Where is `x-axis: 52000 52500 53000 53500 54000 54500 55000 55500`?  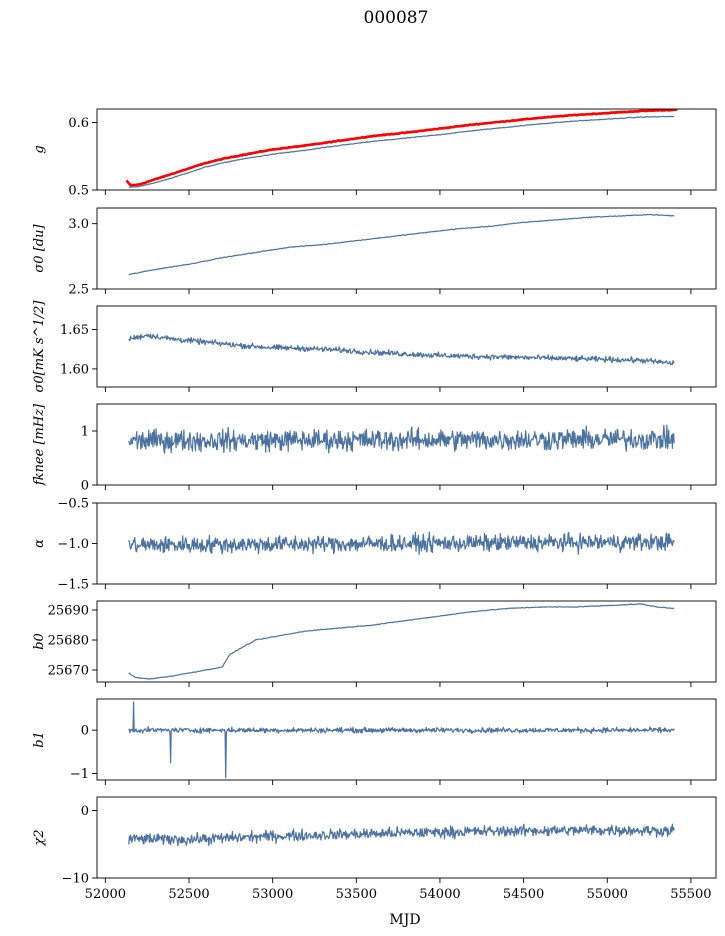 x-axis: 52000 52500 53000 53500 54000 54500 55000 55500 is located at coordinates (398, 894).